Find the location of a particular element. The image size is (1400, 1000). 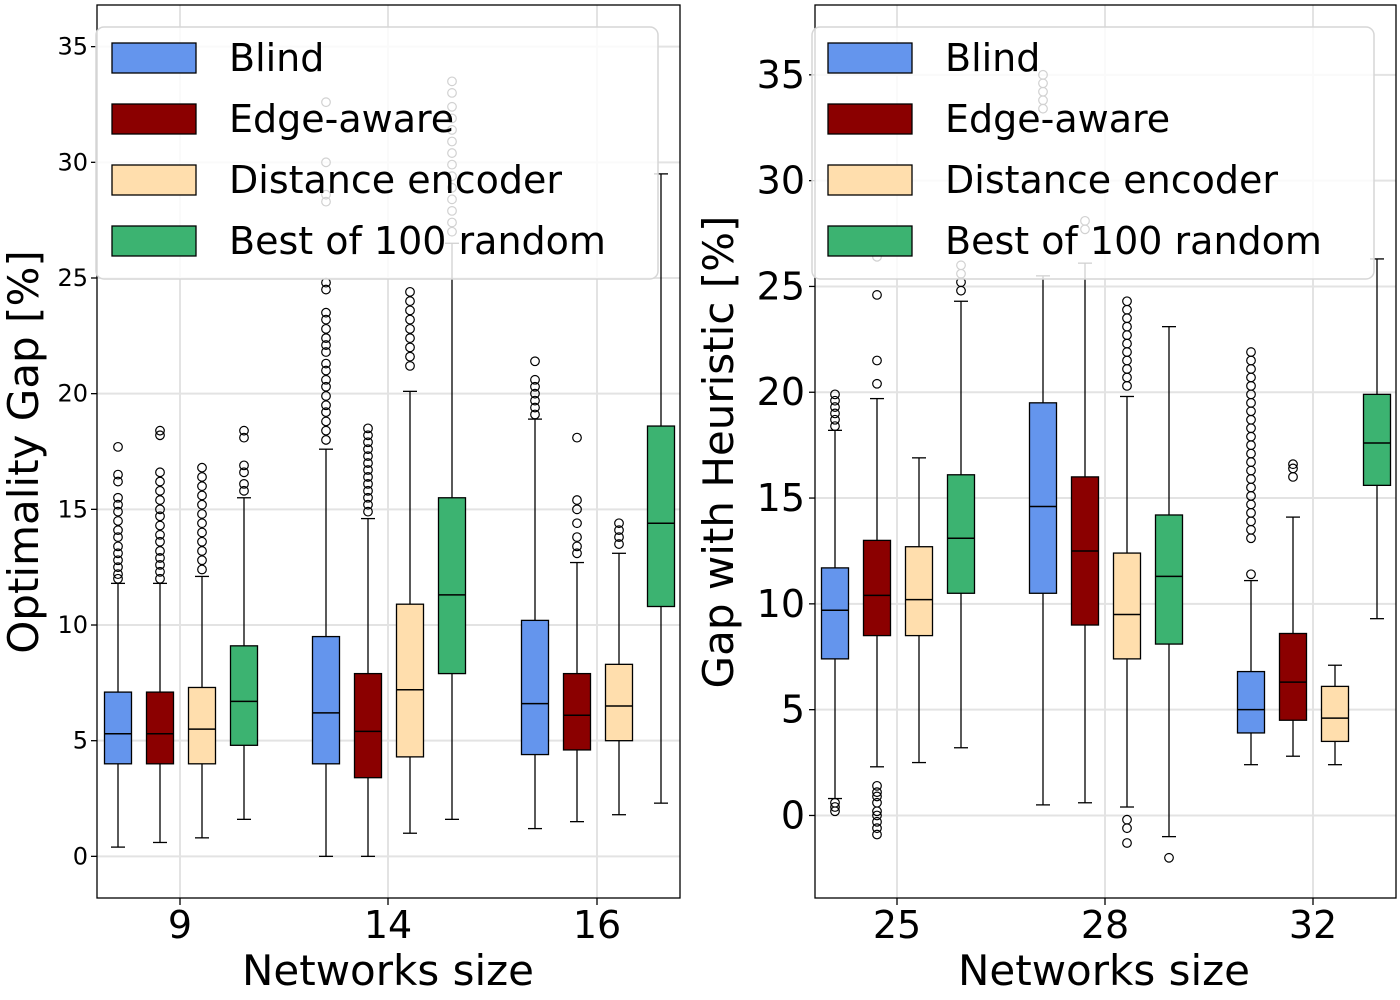

legend-label: Blind is located at coordinates (276, 58).